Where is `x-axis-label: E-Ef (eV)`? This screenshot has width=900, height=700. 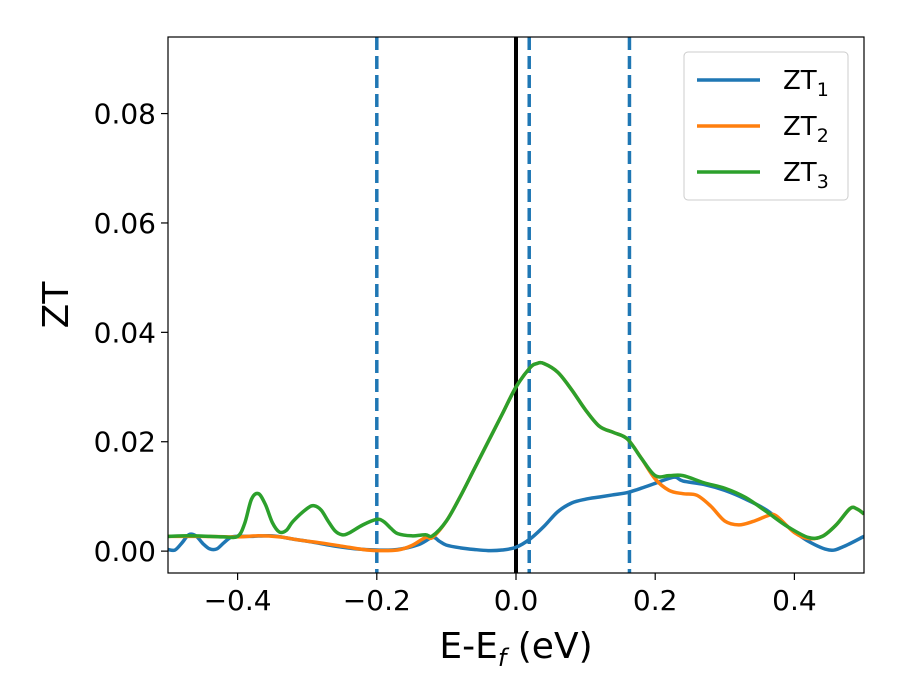
x-axis-label: E-Ef (eV) is located at coordinates (515, 649).